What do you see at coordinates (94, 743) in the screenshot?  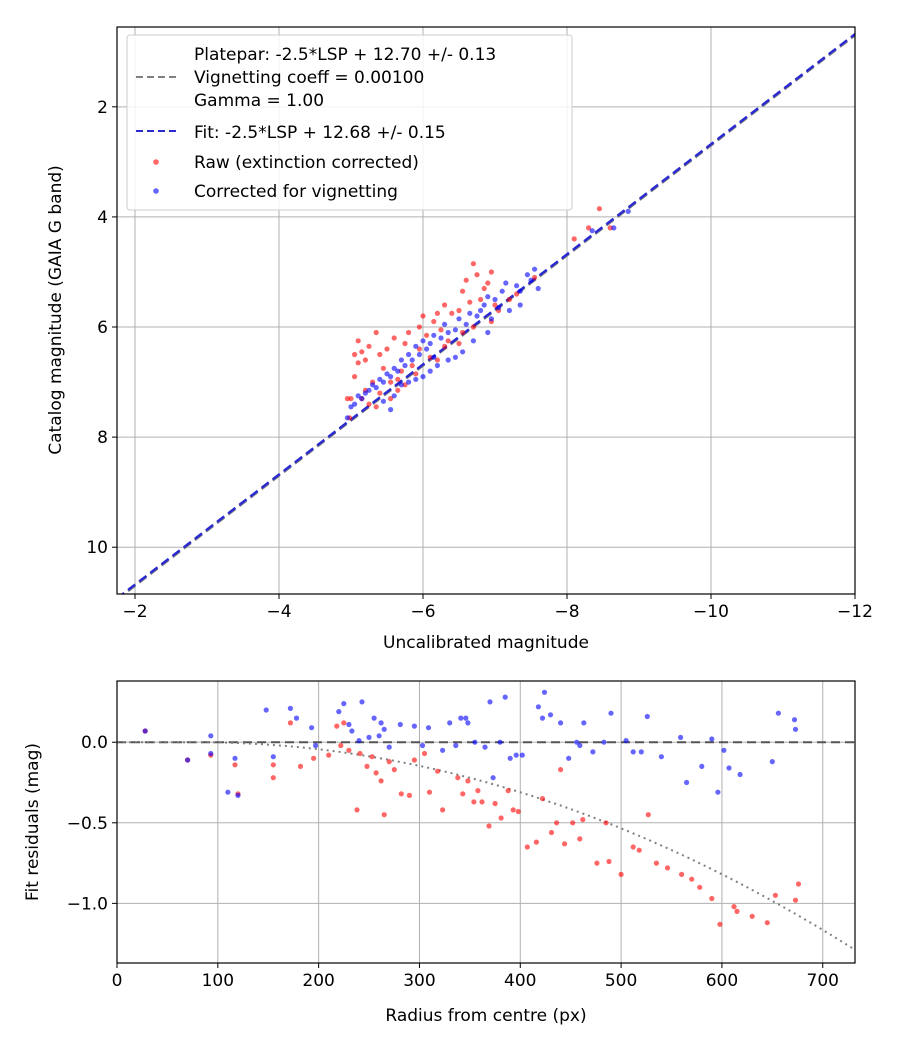 I see `bottom-y-tick-label: 0.0` at bounding box center [94, 743].